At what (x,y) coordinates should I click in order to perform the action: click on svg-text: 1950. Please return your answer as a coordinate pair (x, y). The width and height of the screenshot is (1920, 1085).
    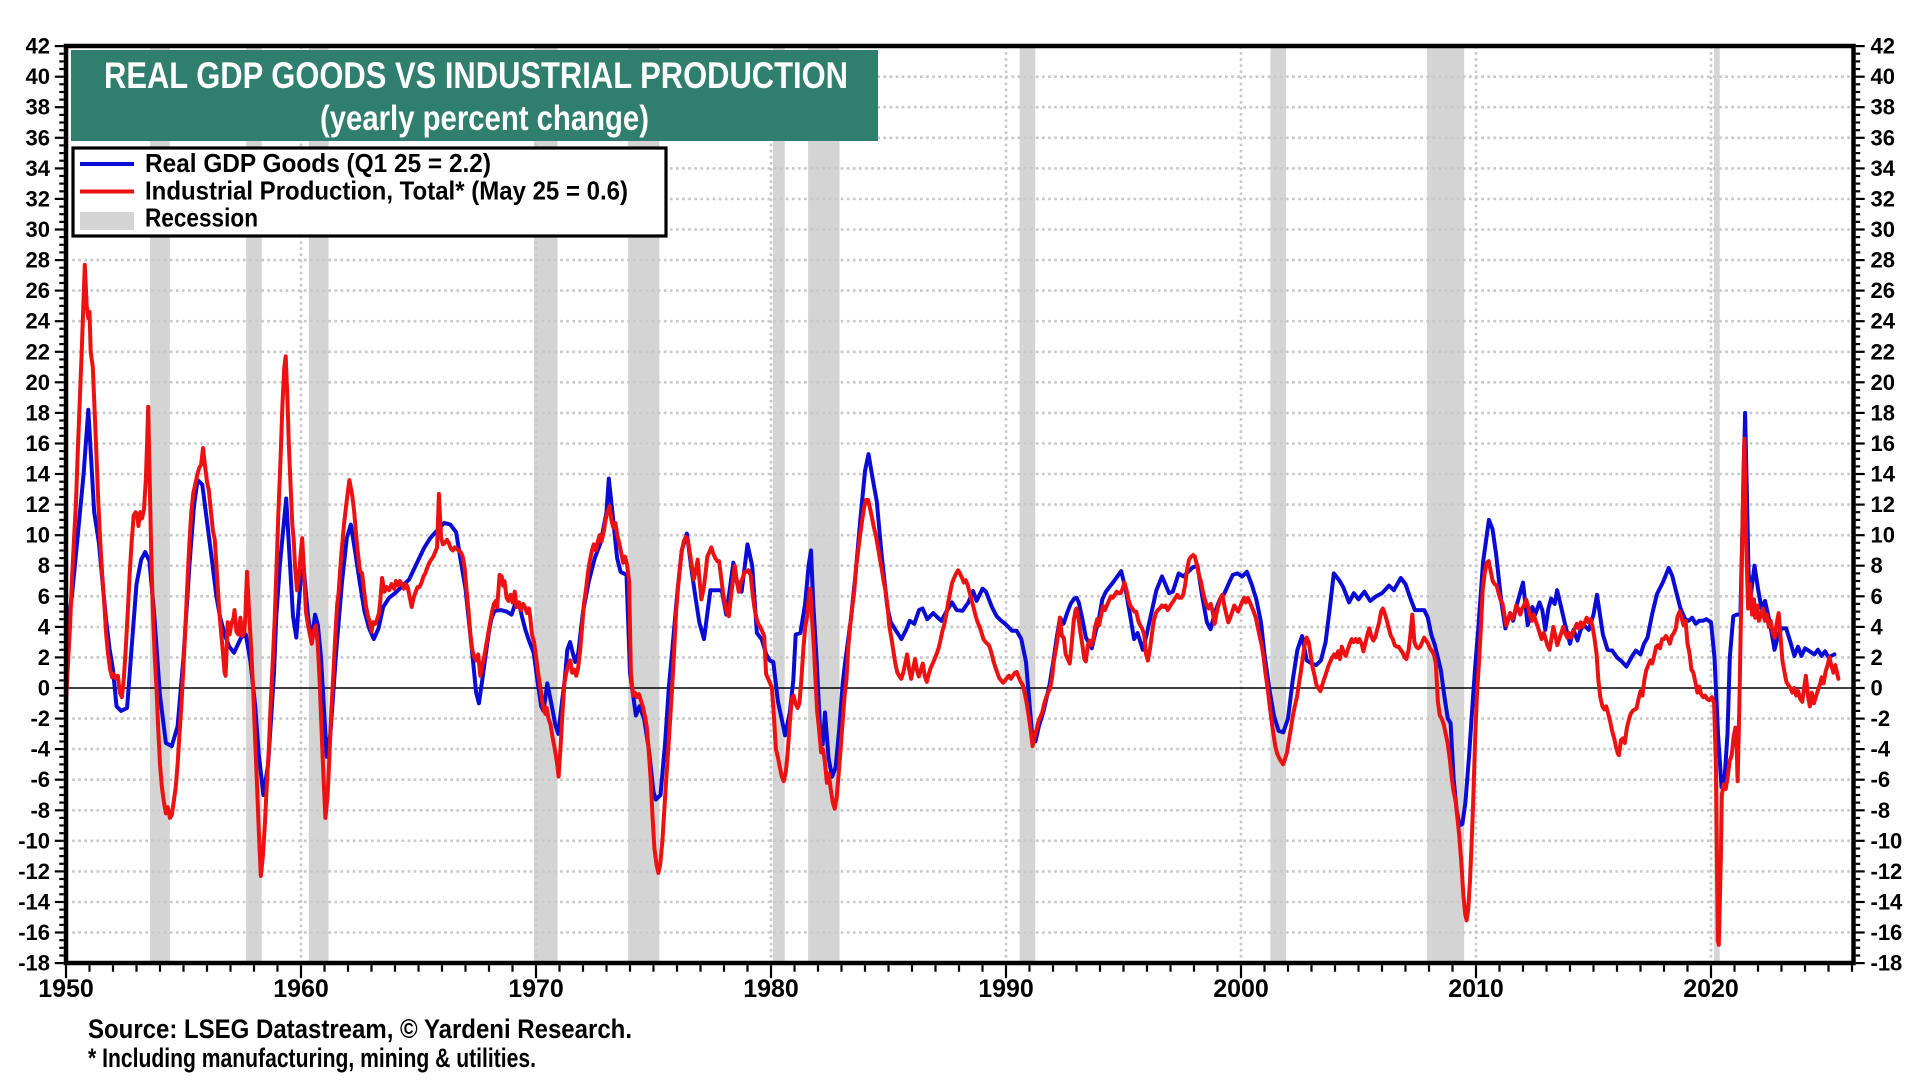
    Looking at the image, I should click on (66, 989).